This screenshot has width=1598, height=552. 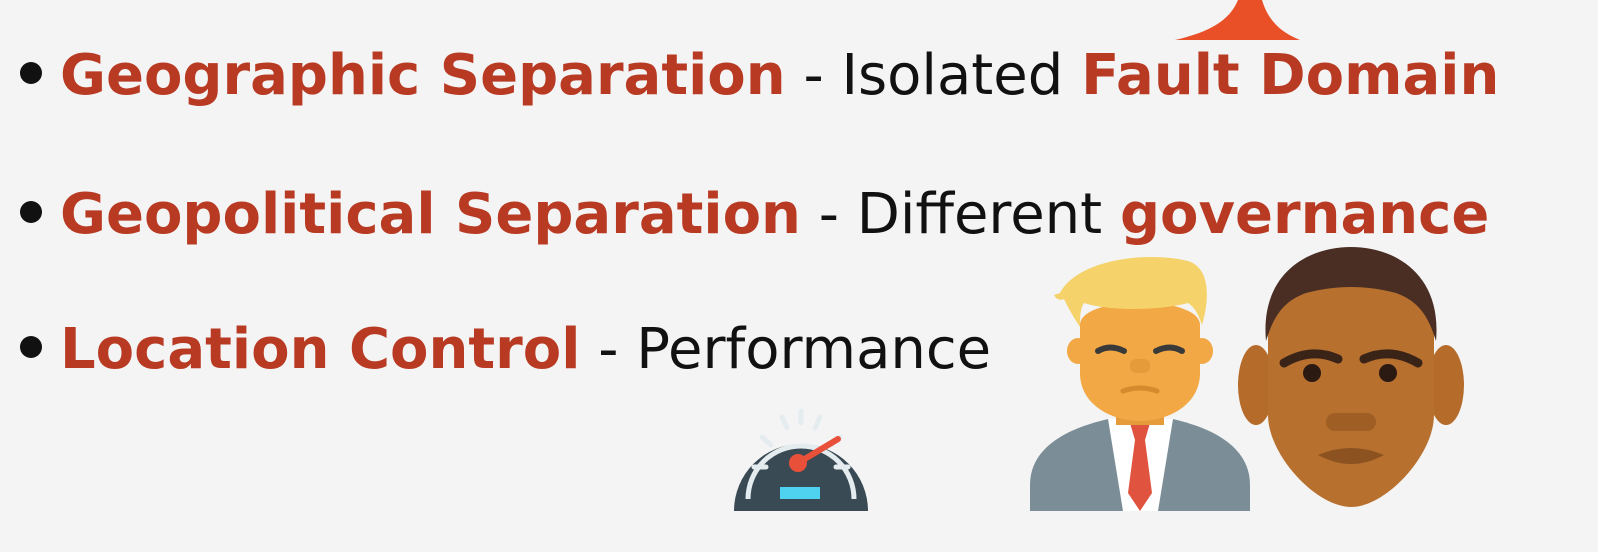 What do you see at coordinates (814, 349) in the screenshot?
I see `bullet-description: Performance` at bounding box center [814, 349].